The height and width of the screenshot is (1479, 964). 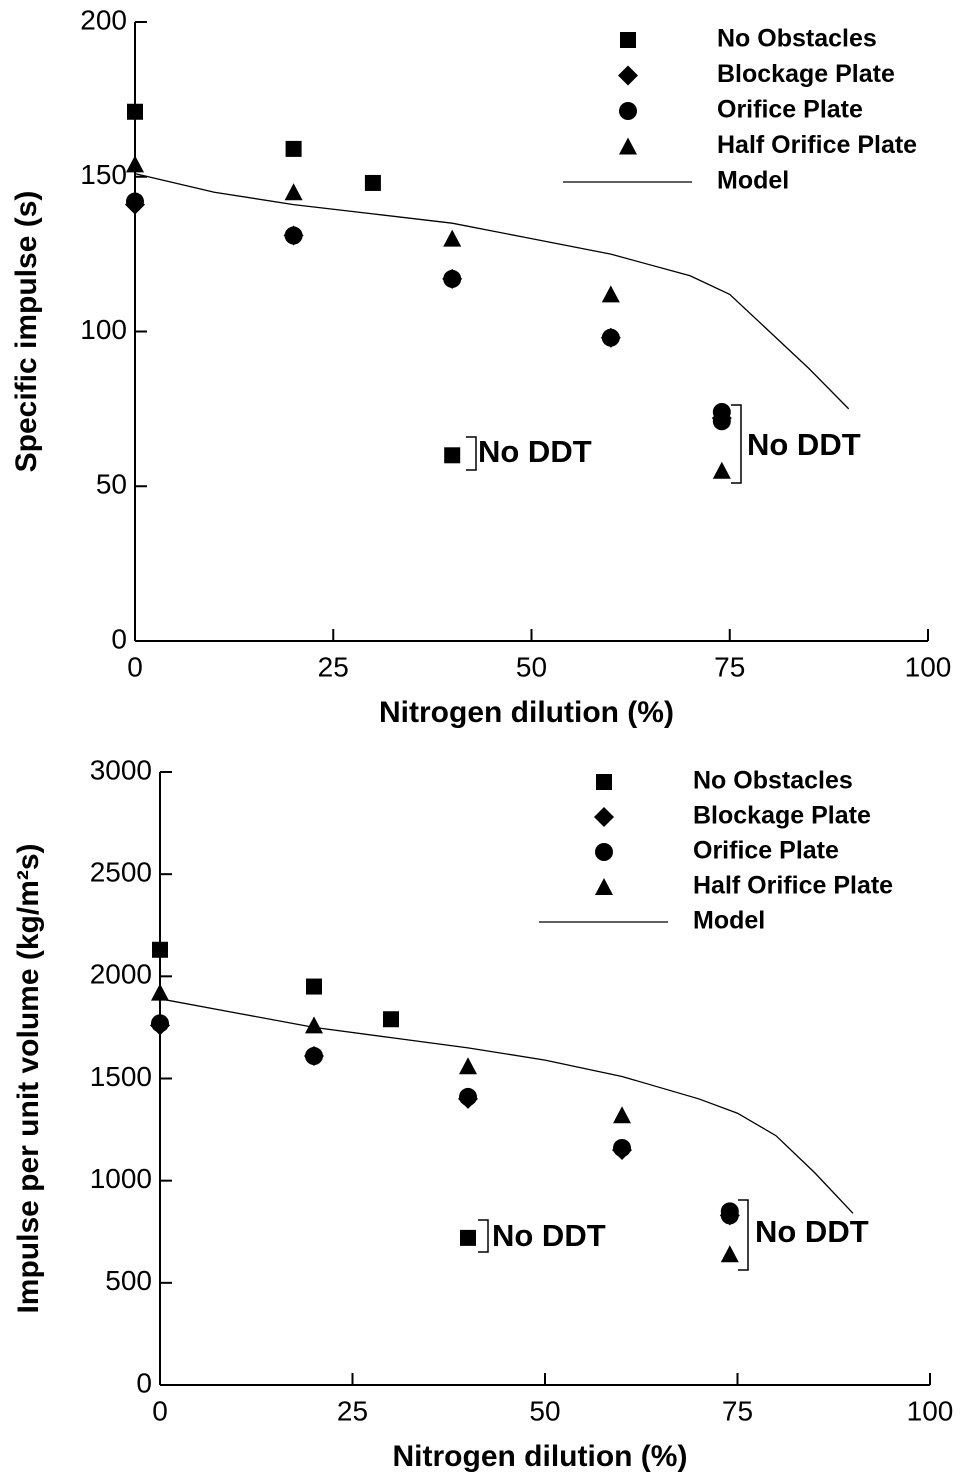 I want to click on y-tick-label: 2000, so click(x=121, y=974).